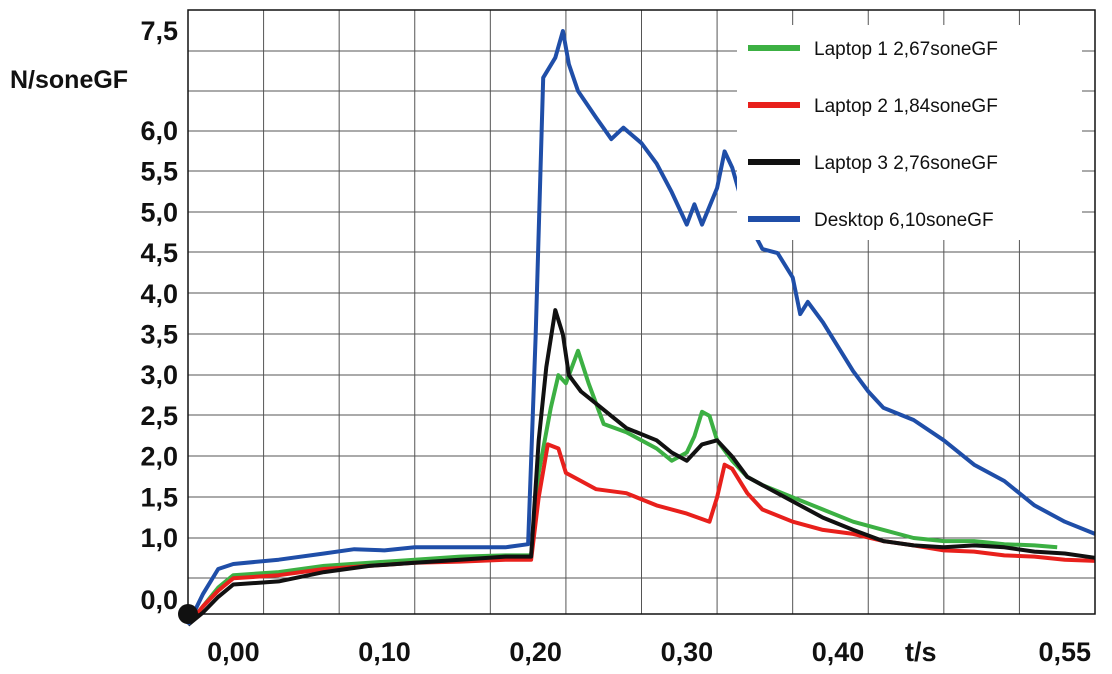  Describe the element at coordinates (233, 652) in the screenshot. I see `x-tick-label: 0,00` at that location.